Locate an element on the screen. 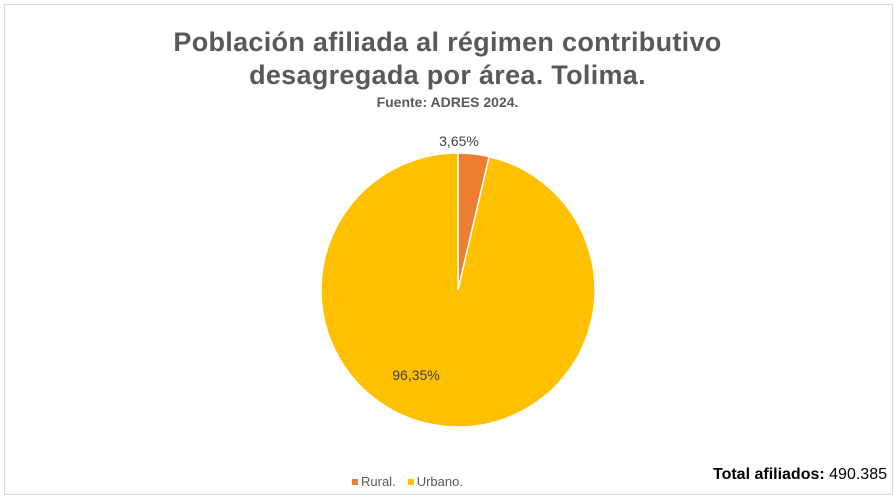 This screenshot has height=497, width=895. legend-label-rural: Rural. is located at coordinates (378, 481).